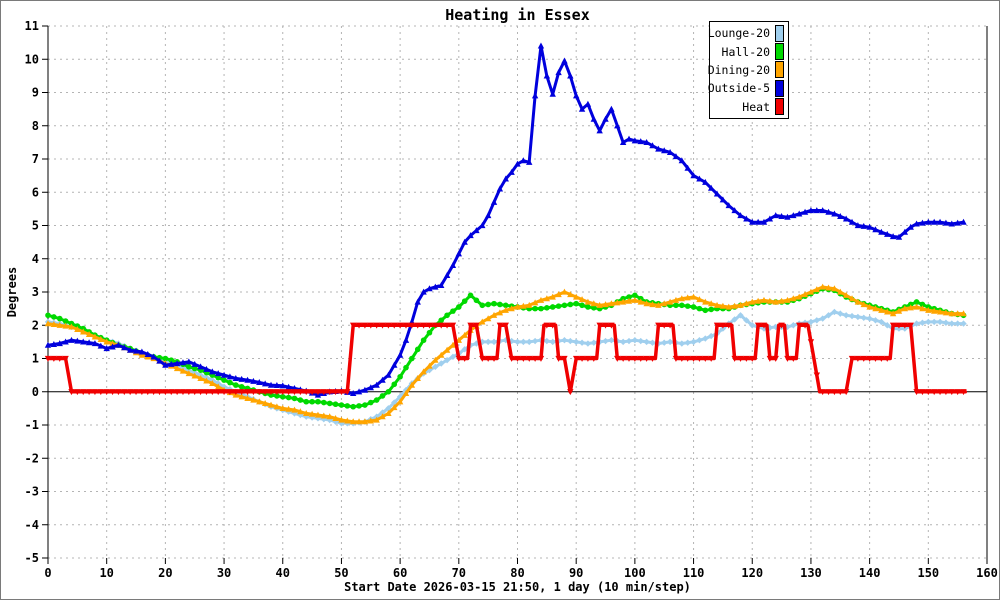 This screenshot has height=600, width=1000. I want to click on y-tick-label: -3, so click(32, 492).